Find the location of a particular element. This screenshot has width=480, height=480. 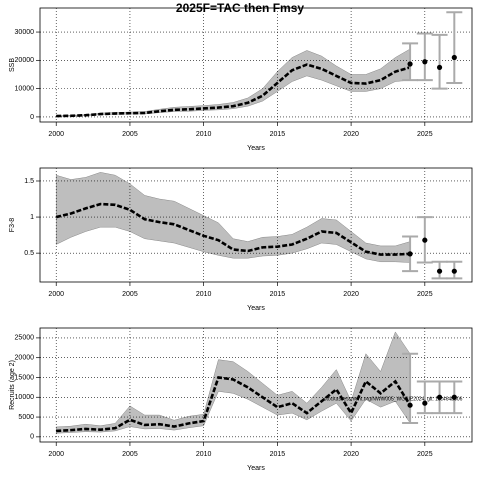

y-tick-label: 1 is located at coordinates (32, 217).